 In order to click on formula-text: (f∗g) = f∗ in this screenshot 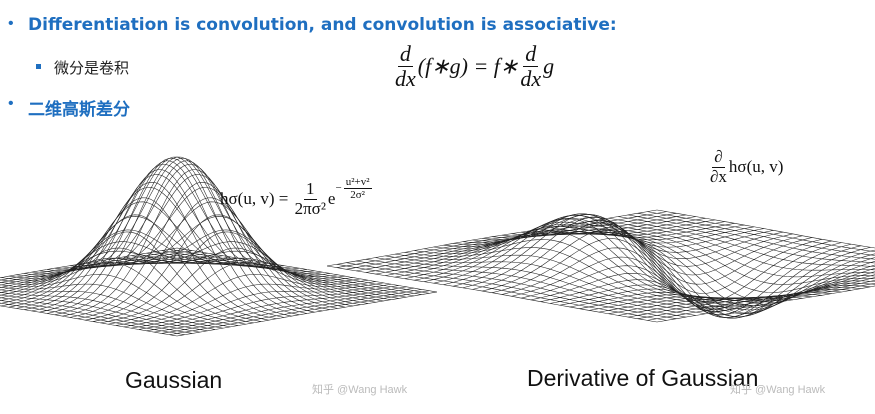, I will do `click(468, 66)`.